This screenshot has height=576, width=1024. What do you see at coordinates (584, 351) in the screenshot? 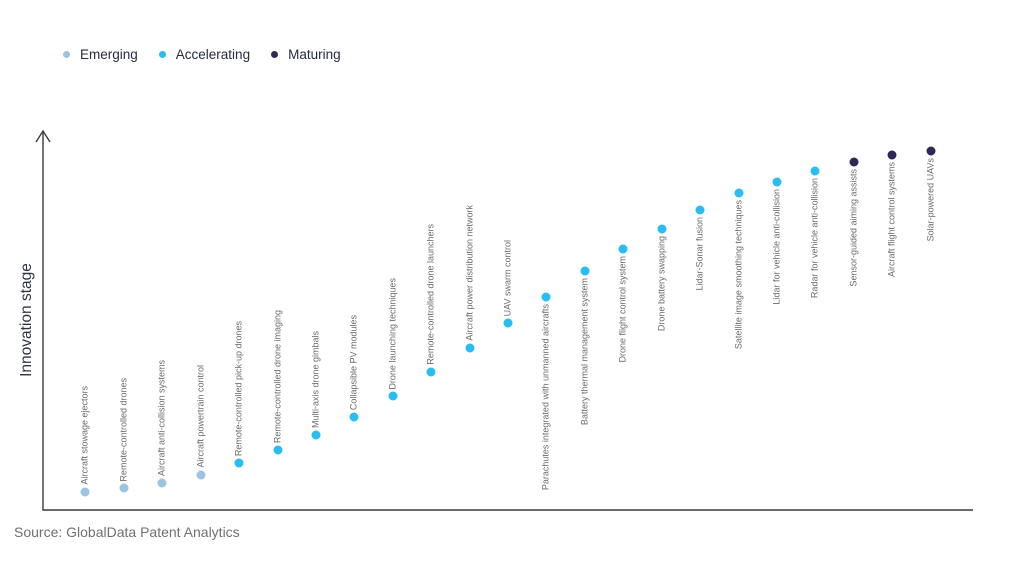
I see `data-point-label: Battery thermal management system` at bounding box center [584, 351].